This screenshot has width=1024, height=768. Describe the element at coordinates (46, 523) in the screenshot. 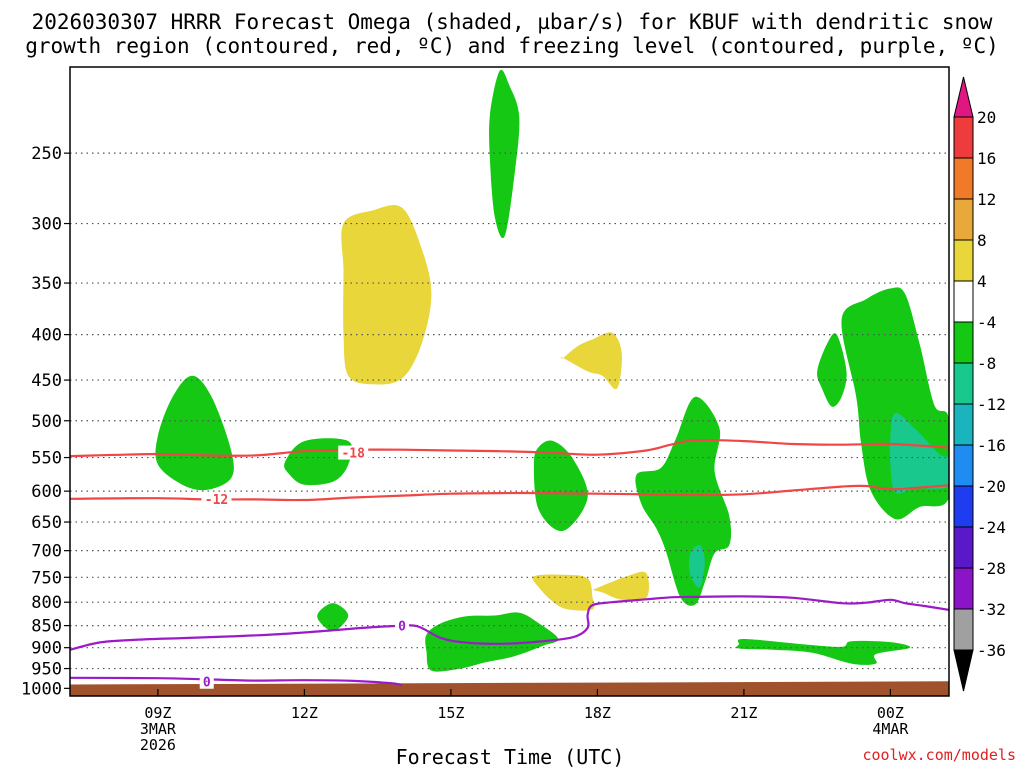

I see `y-tick-label-650: 650` at that location.